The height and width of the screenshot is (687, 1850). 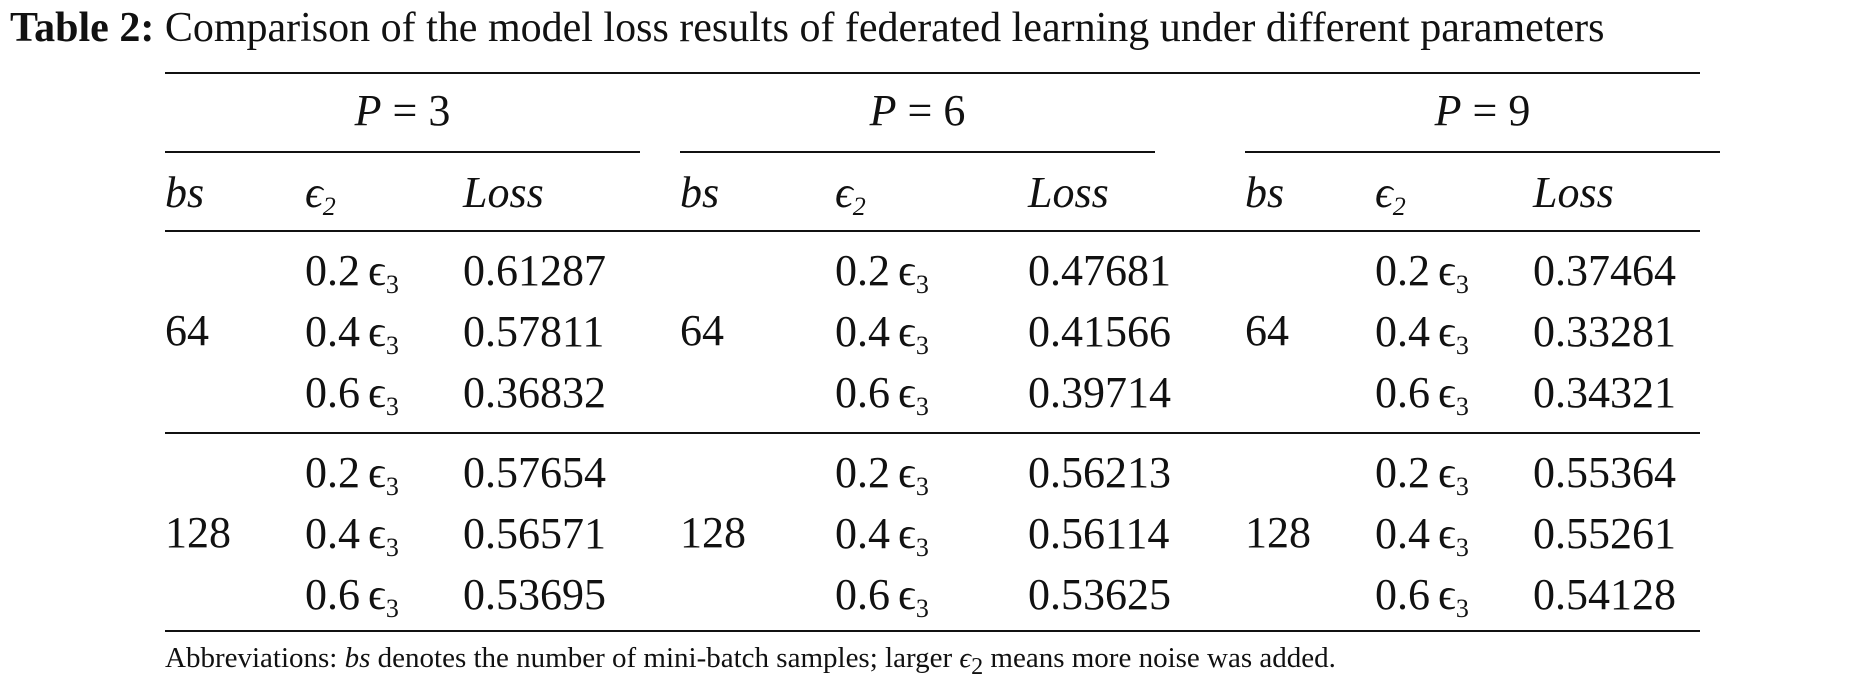 What do you see at coordinates (534, 270) in the screenshot?
I see `loss-value: 0.61287` at bounding box center [534, 270].